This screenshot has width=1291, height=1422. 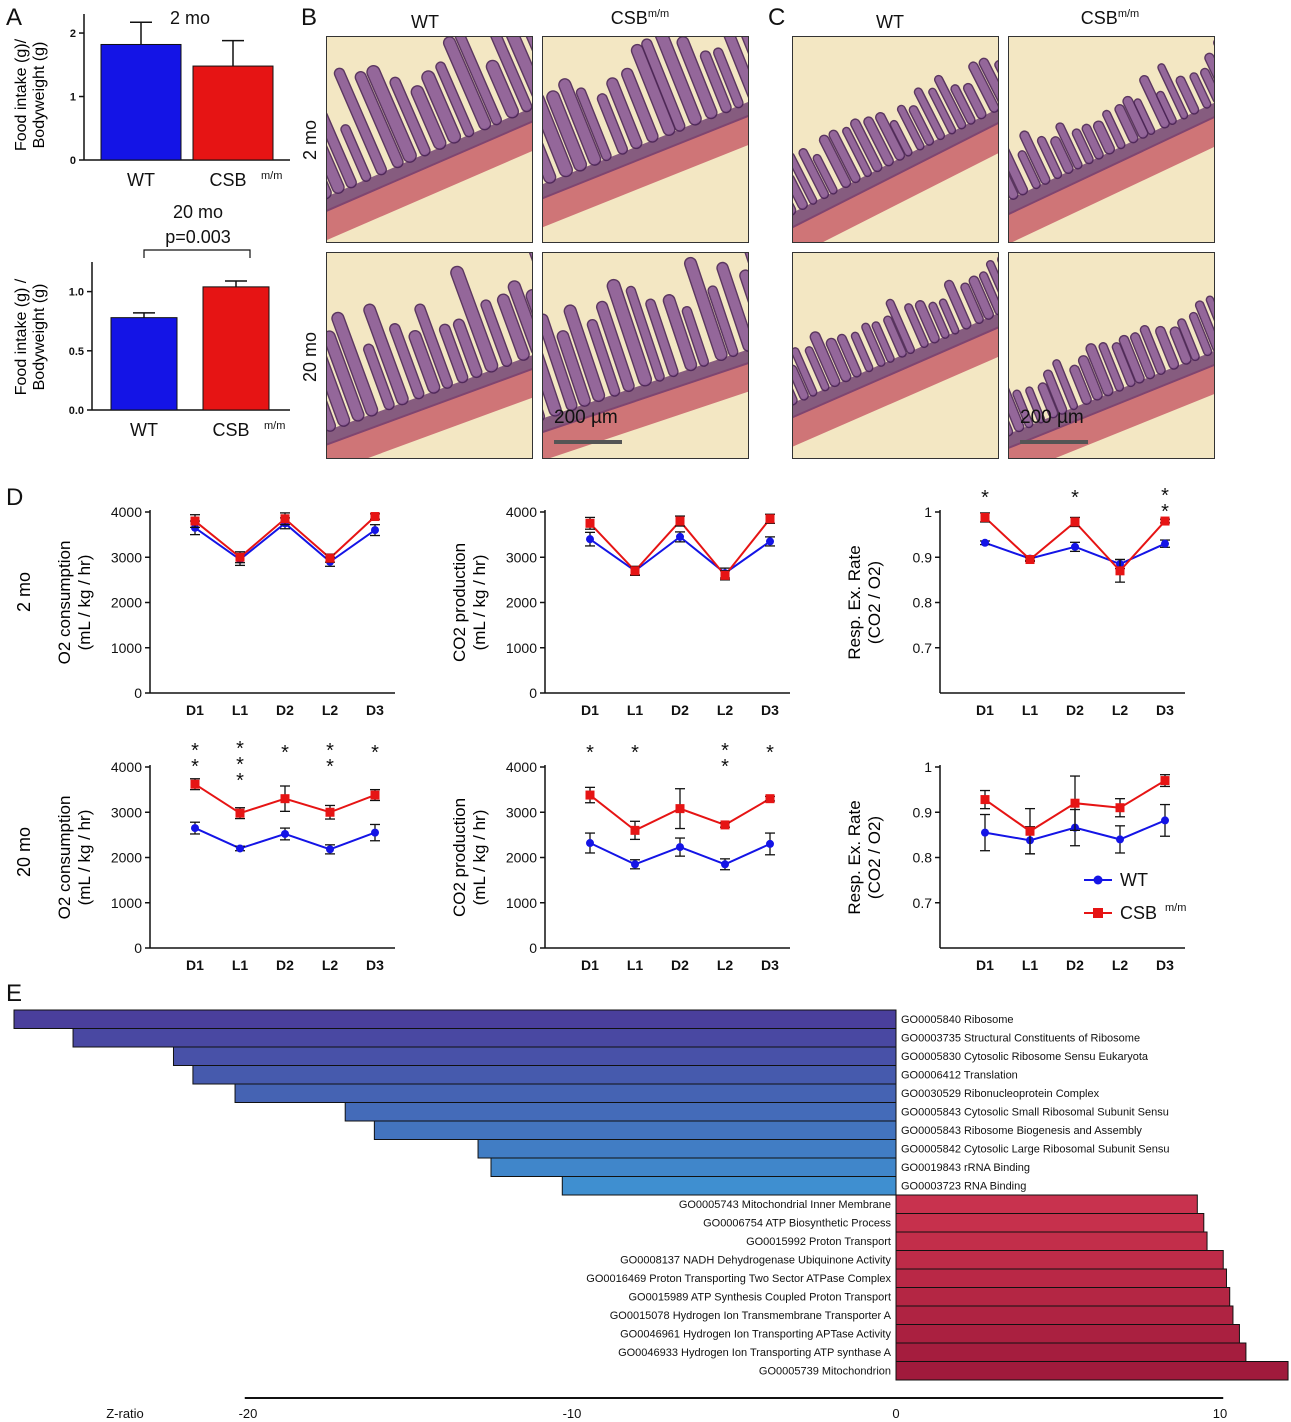 What do you see at coordinates (1030, 965) in the screenshot?
I see `panel-d-rer-20mo-xtick-label: L1` at bounding box center [1030, 965].